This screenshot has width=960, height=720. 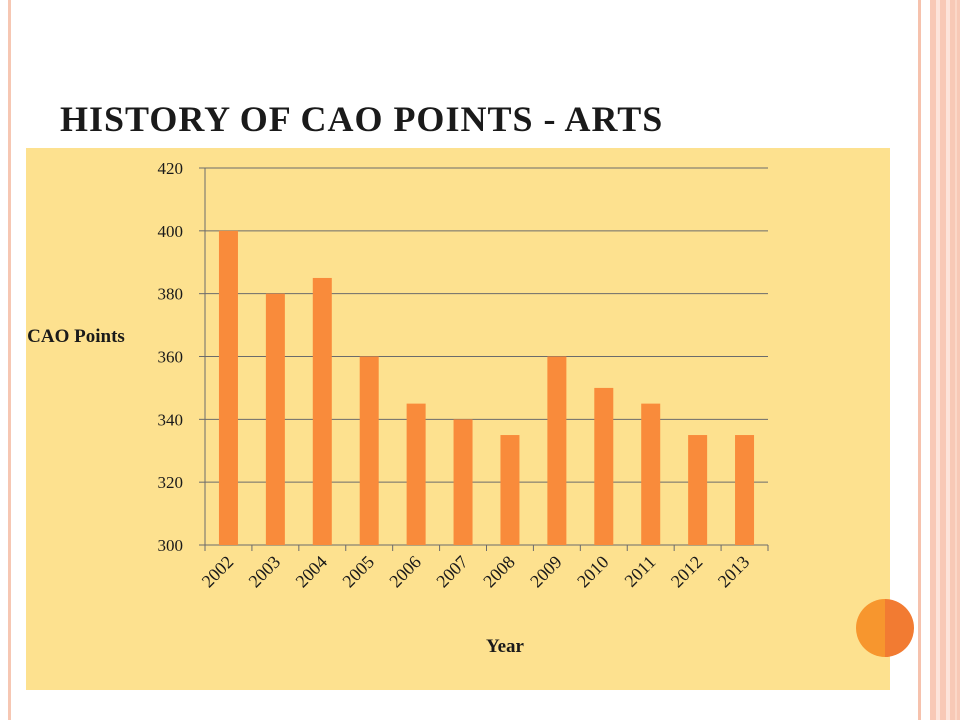 What do you see at coordinates (312, 572) in the screenshot?
I see `x-tick-label: 2004` at bounding box center [312, 572].